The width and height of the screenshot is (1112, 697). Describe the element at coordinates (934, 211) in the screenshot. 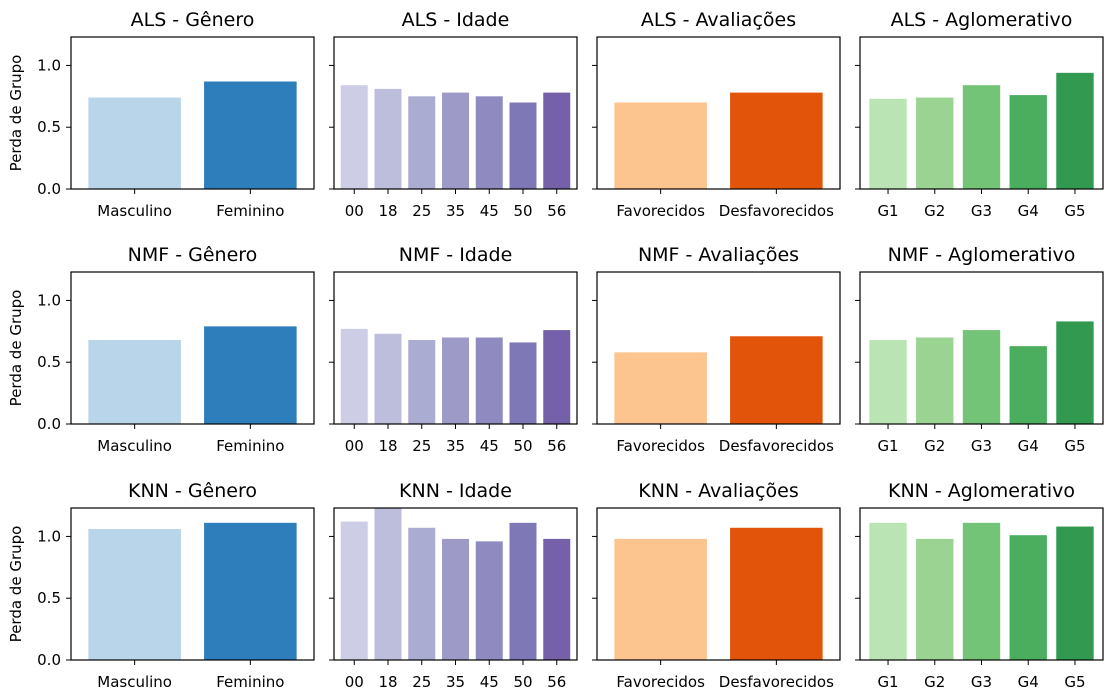

I see `x-tick-label: G2` at that location.